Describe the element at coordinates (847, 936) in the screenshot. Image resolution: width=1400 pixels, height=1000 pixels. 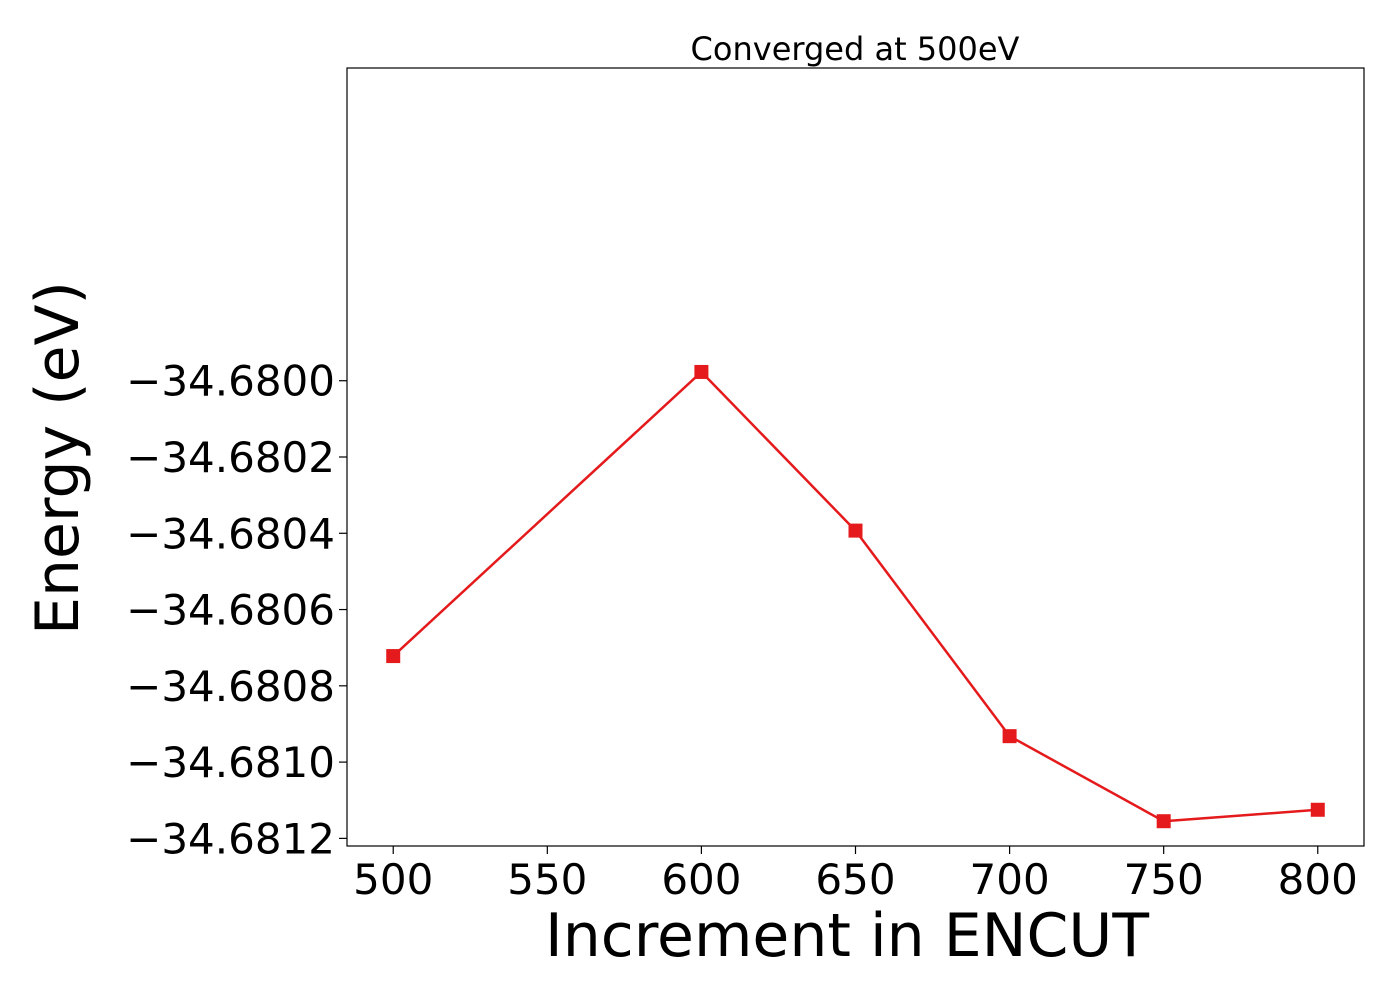
I see `x-axis-label: Increment in ENCUT` at that location.